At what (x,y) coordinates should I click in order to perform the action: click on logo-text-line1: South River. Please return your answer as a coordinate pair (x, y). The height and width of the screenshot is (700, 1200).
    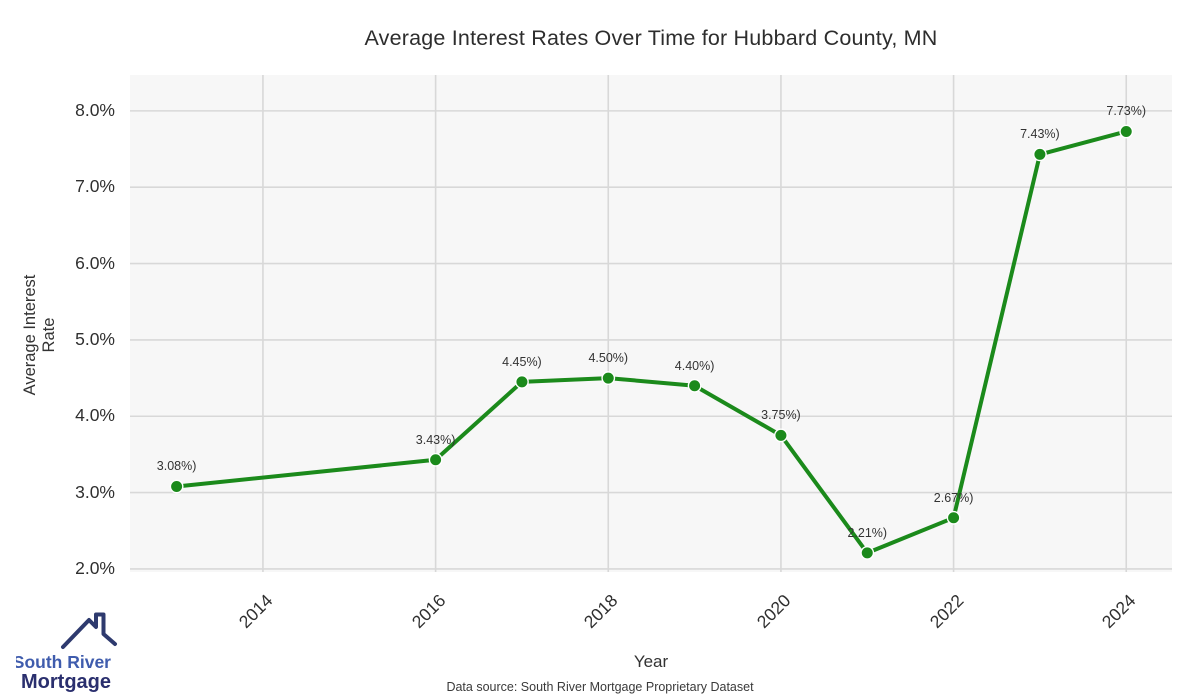
    Looking at the image, I should click on (63, 662).